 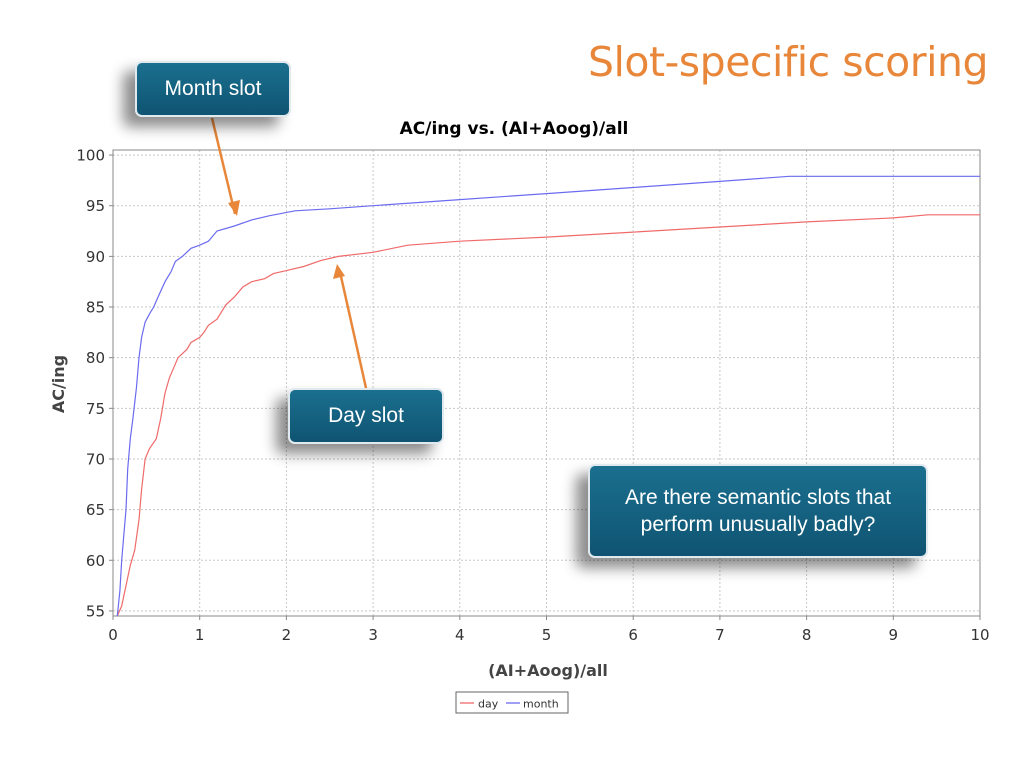 What do you see at coordinates (95, 257) in the screenshot?
I see `y-tick-label: 90` at bounding box center [95, 257].